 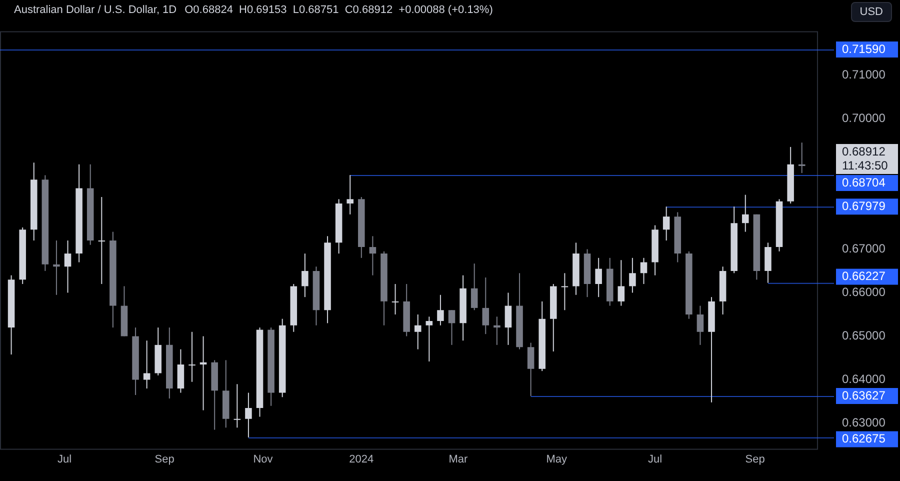 What do you see at coordinates (361, 459) in the screenshot?
I see `x-tick-label: 2024` at bounding box center [361, 459].